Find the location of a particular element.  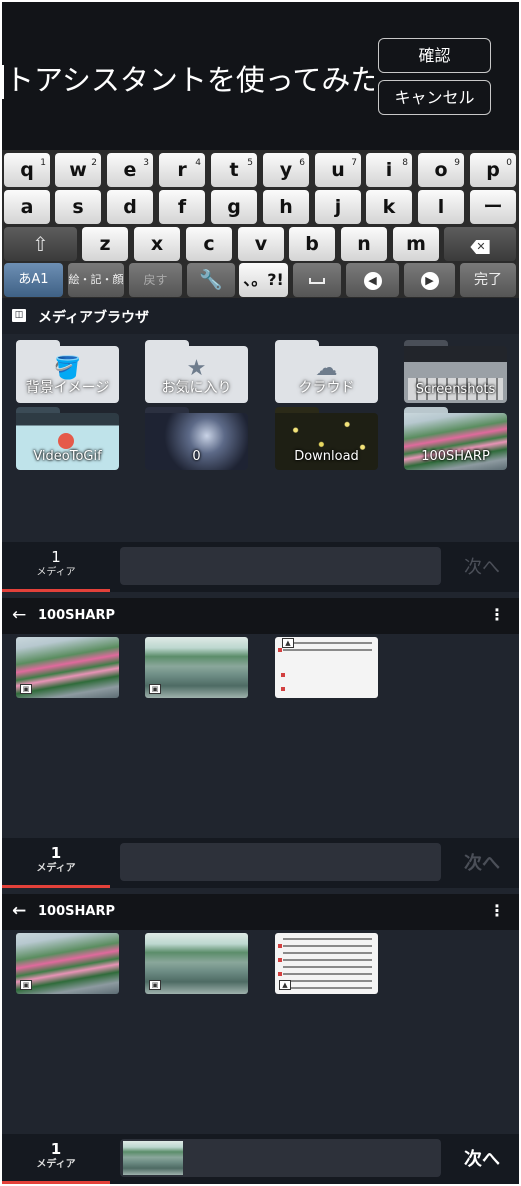

key-s: s is located at coordinates (78, 207).